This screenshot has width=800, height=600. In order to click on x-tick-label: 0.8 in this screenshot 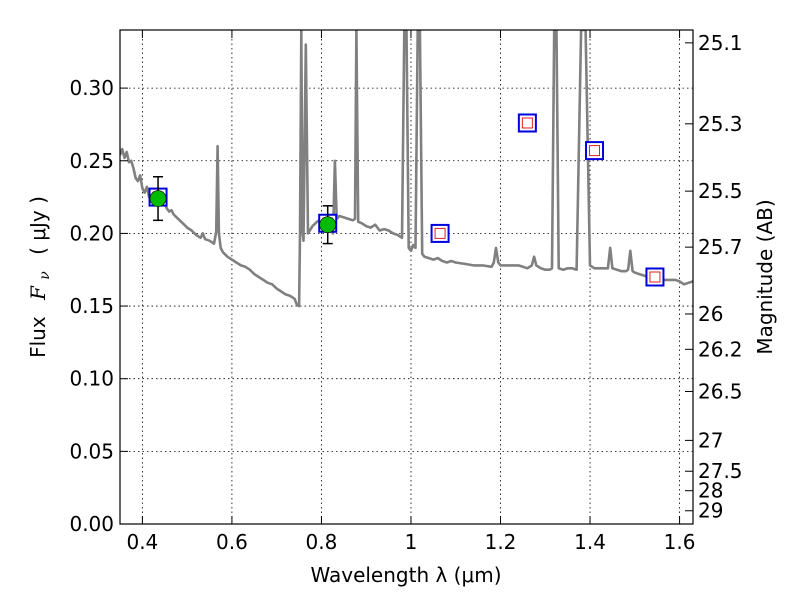, I will do `click(322, 542)`.